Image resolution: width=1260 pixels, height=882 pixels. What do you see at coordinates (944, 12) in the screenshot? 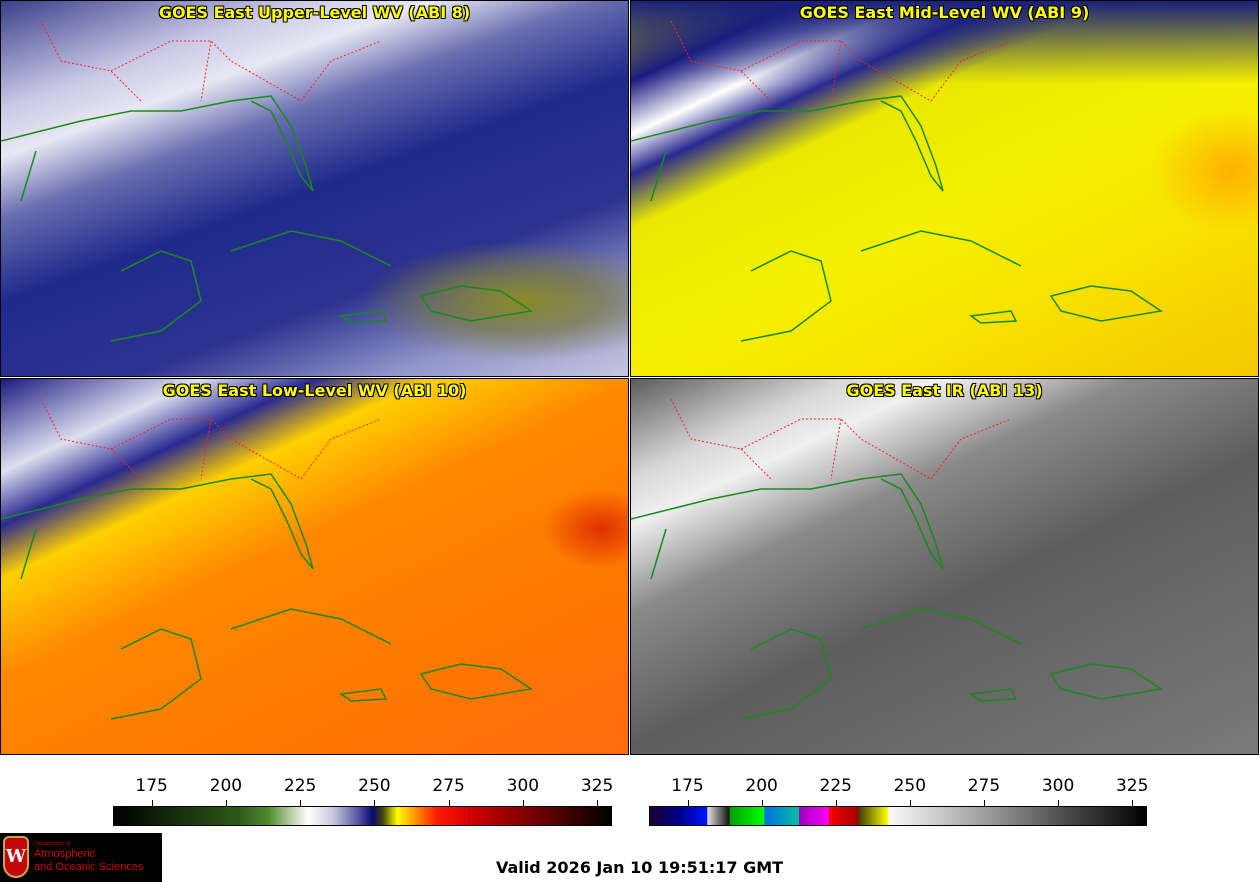
I see `panel-title: GOES East Mid-Level WV (ABI 9)` at bounding box center [944, 12].